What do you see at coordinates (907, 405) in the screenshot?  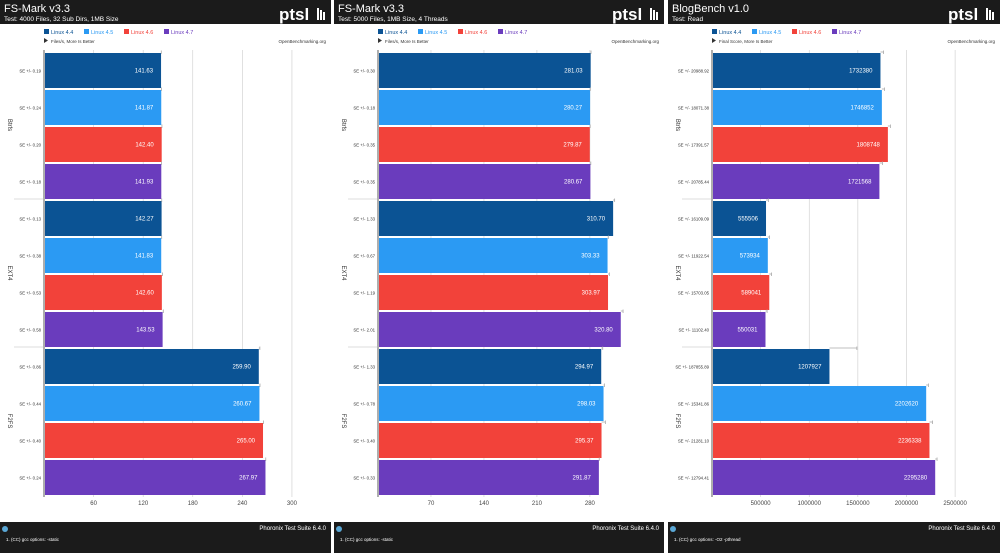 I see `bar-value-label: 2202620` at bounding box center [907, 405].